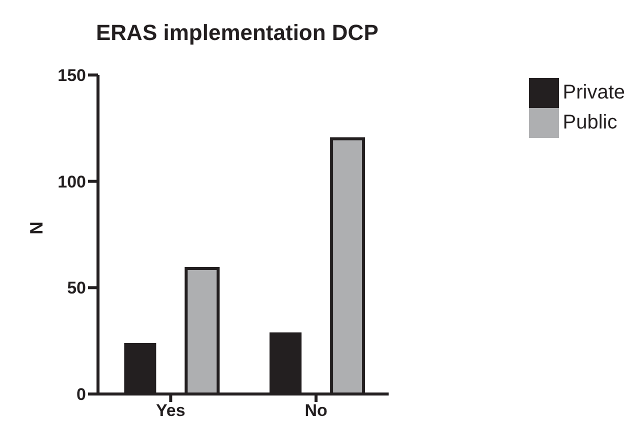  What do you see at coordinates (593, 92) in the screenshot?
I see `legend-label: Private` at bounding box center [593, 92].